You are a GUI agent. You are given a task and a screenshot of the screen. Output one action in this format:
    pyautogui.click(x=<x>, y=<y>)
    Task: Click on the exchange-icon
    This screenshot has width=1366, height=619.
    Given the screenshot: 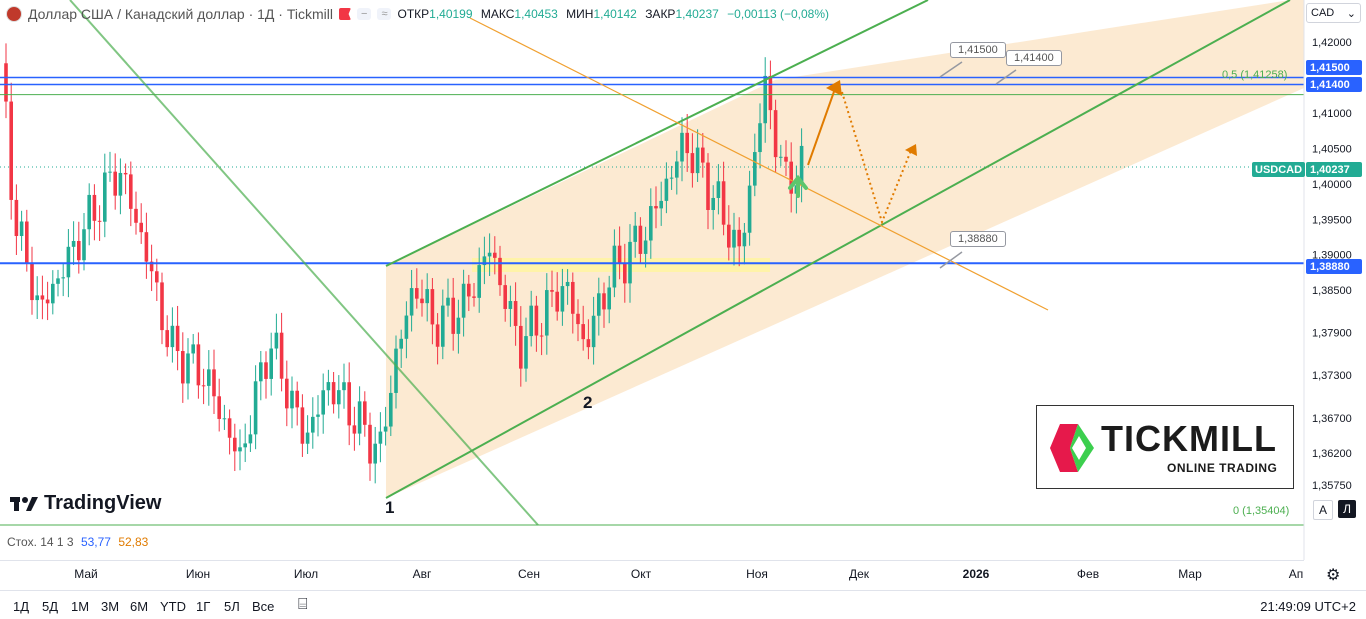 What is the action you would take?
    pyautogui.click(x=345, y=14)
    